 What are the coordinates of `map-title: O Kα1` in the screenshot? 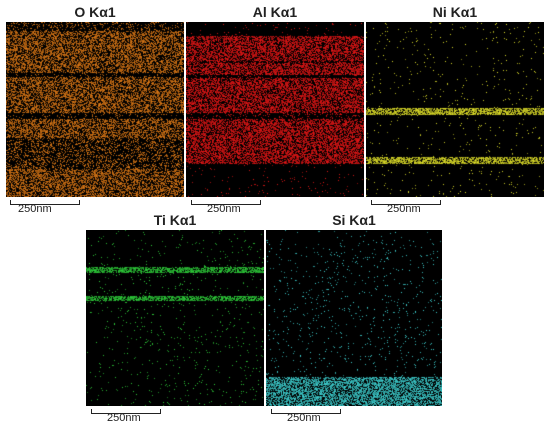 It's located at (95, 12).